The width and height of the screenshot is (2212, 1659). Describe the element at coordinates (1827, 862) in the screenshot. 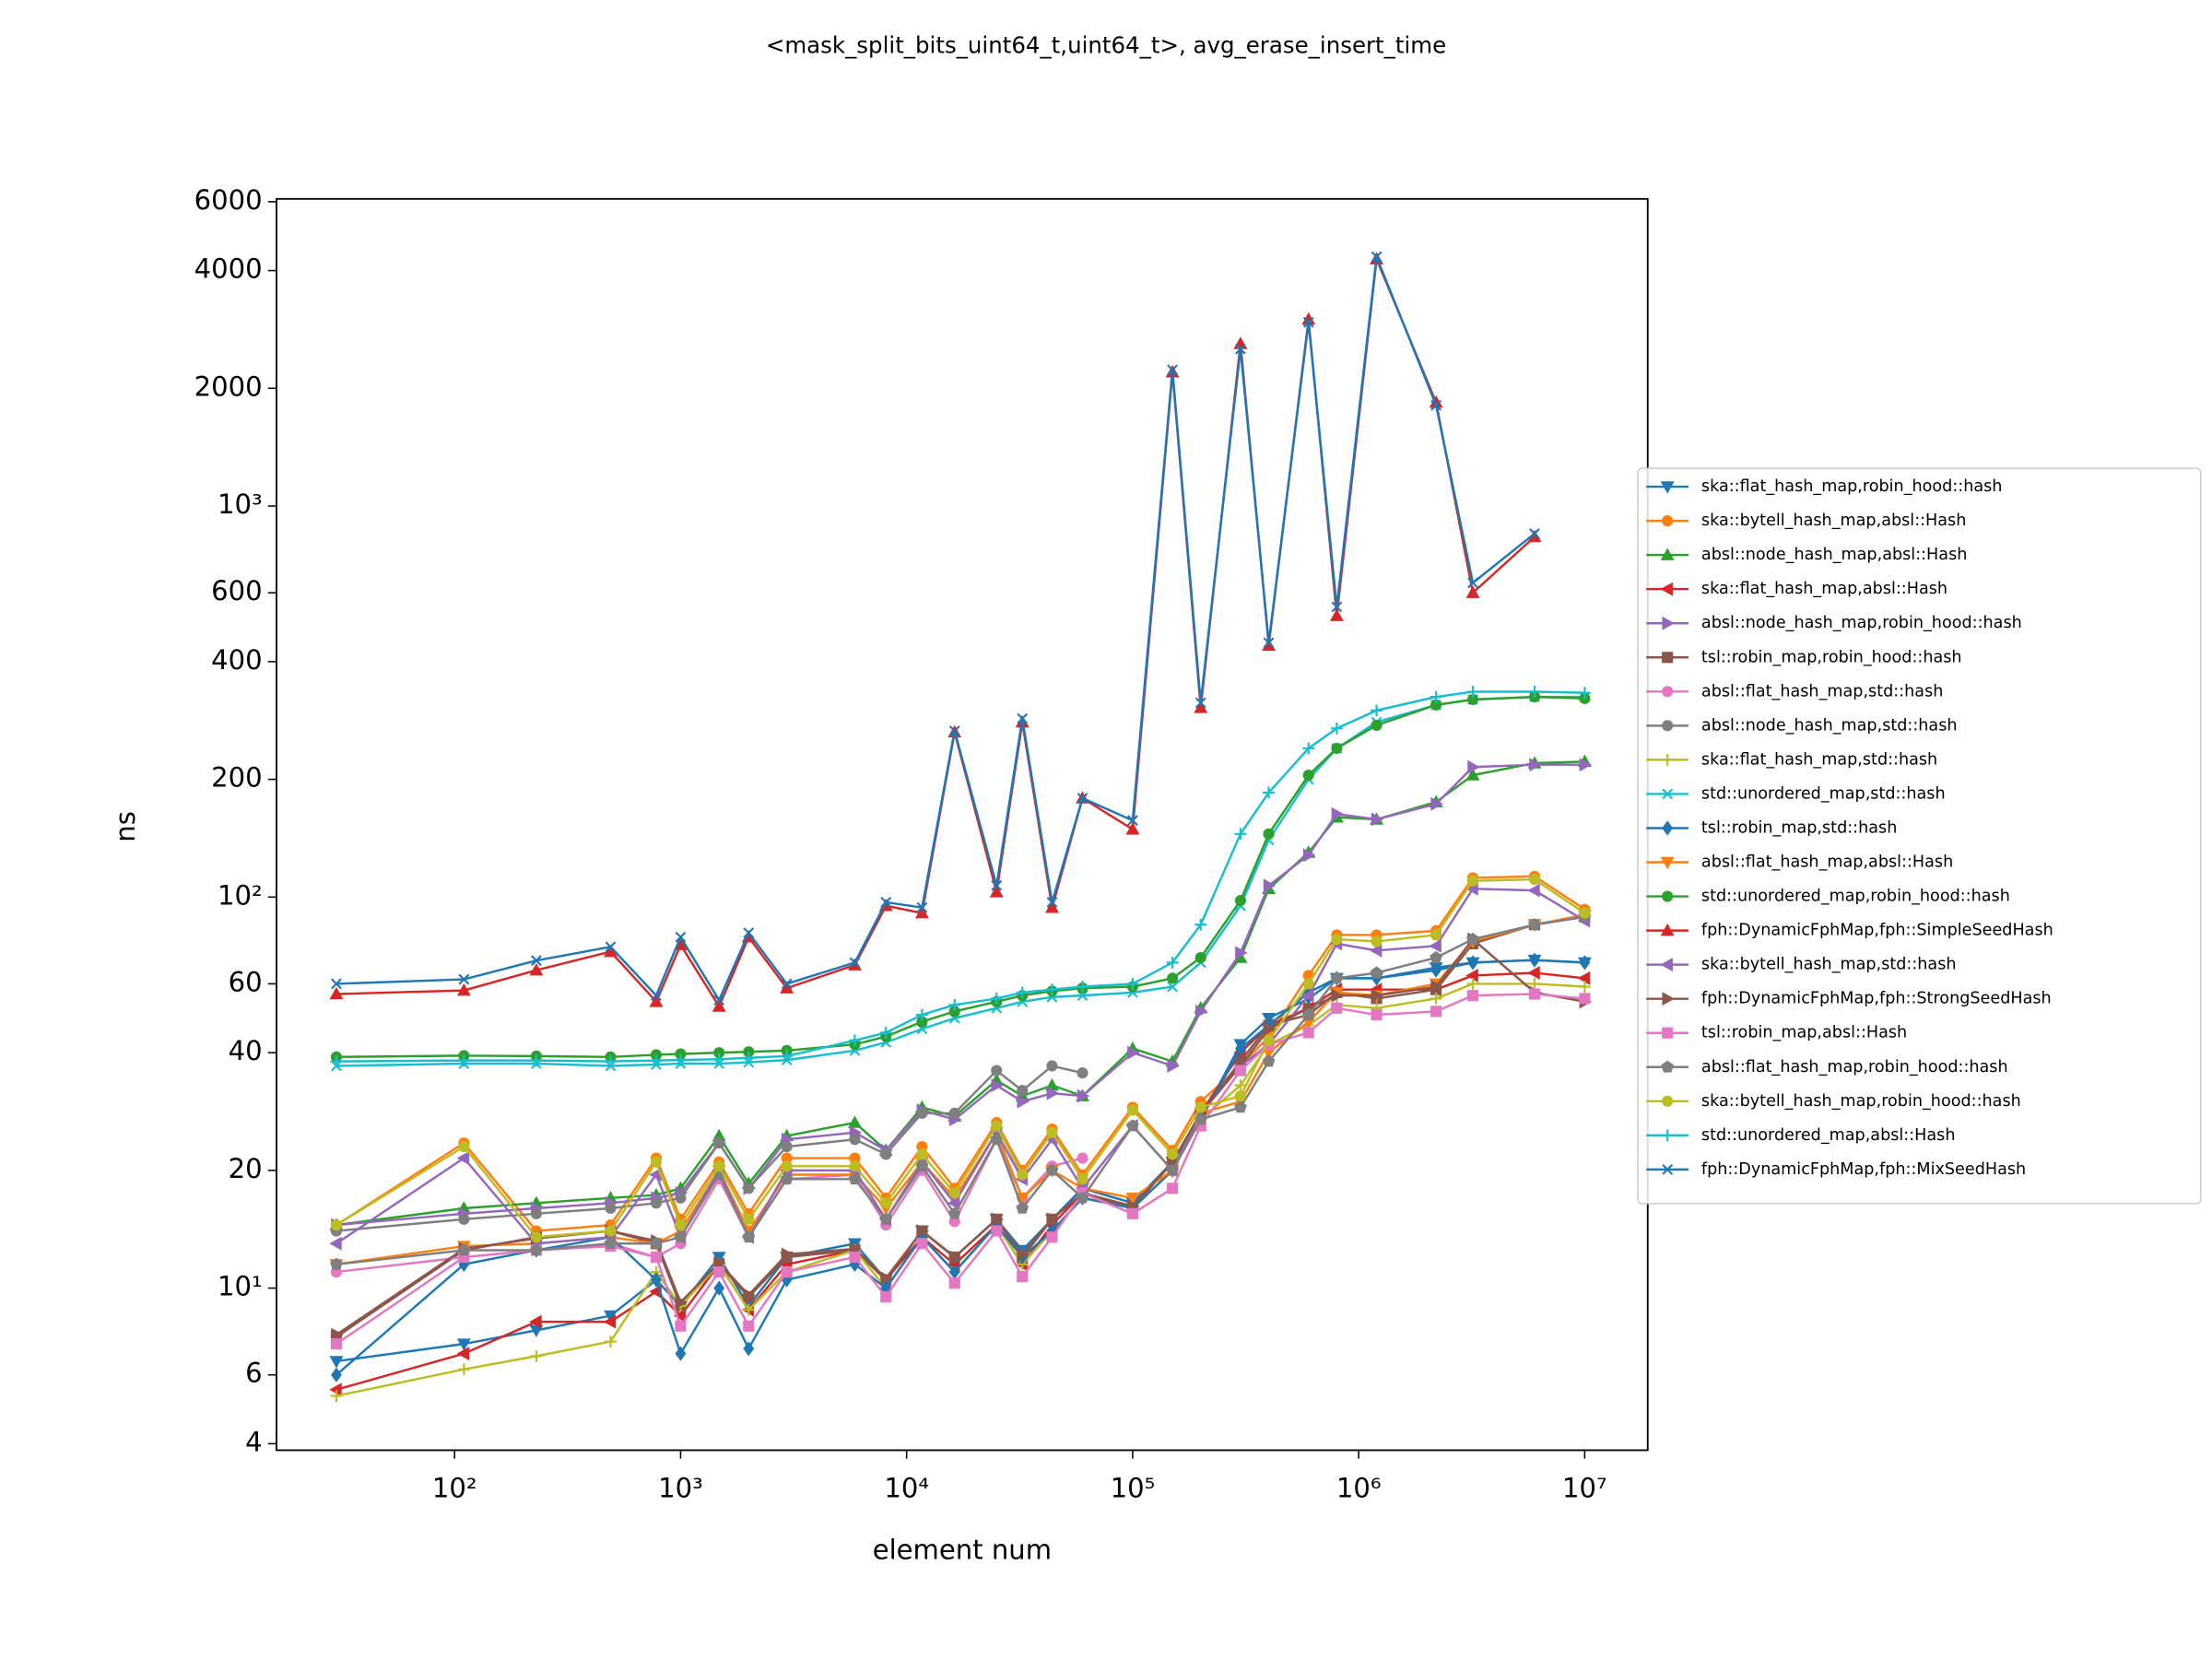

I see `legend-label: absl::flat_hash_map,absl::Hash` at that location.